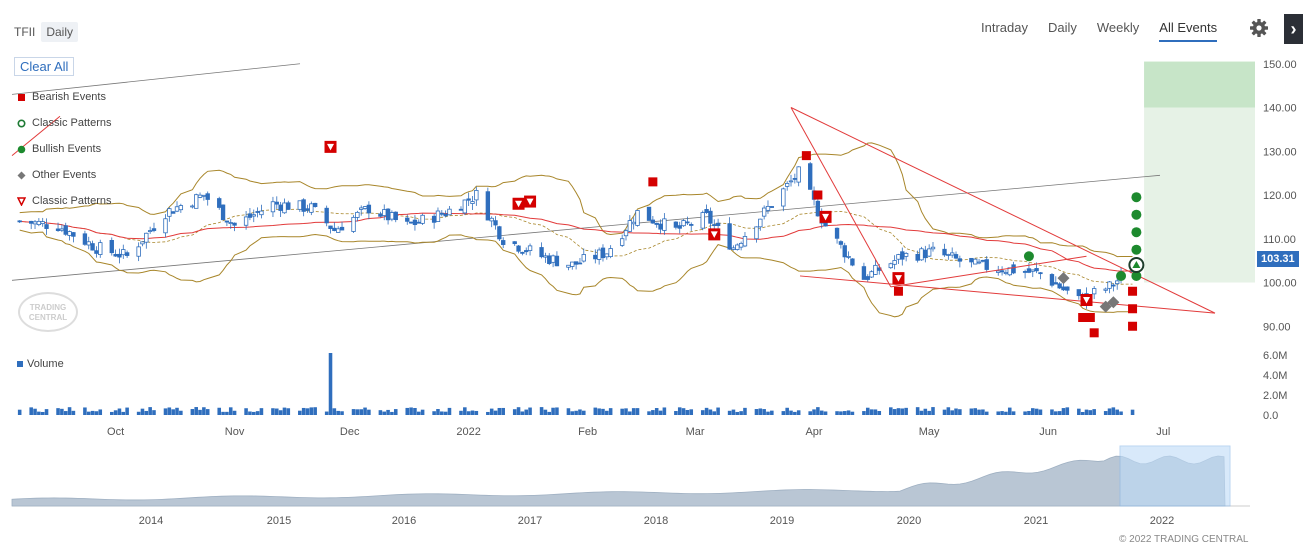 The width and height of the screenshot is (1303, 549). Describe the element at coordinates (1199, 84) in the screenshot. I see `target-zone-upper` at that location.